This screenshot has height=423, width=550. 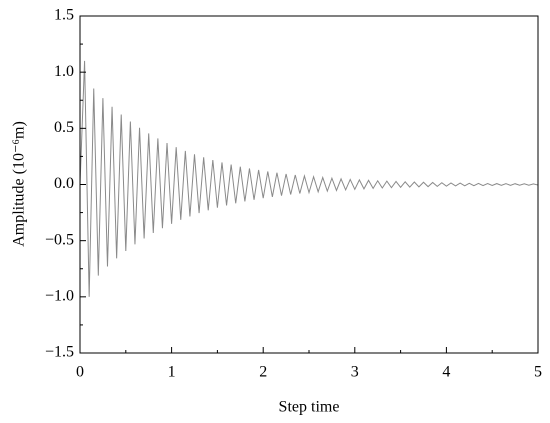 What do you see at coordinates (64, 127) in the screenshot?
I see `y-tick-label: 0.5` at bounding box center [64, 127].